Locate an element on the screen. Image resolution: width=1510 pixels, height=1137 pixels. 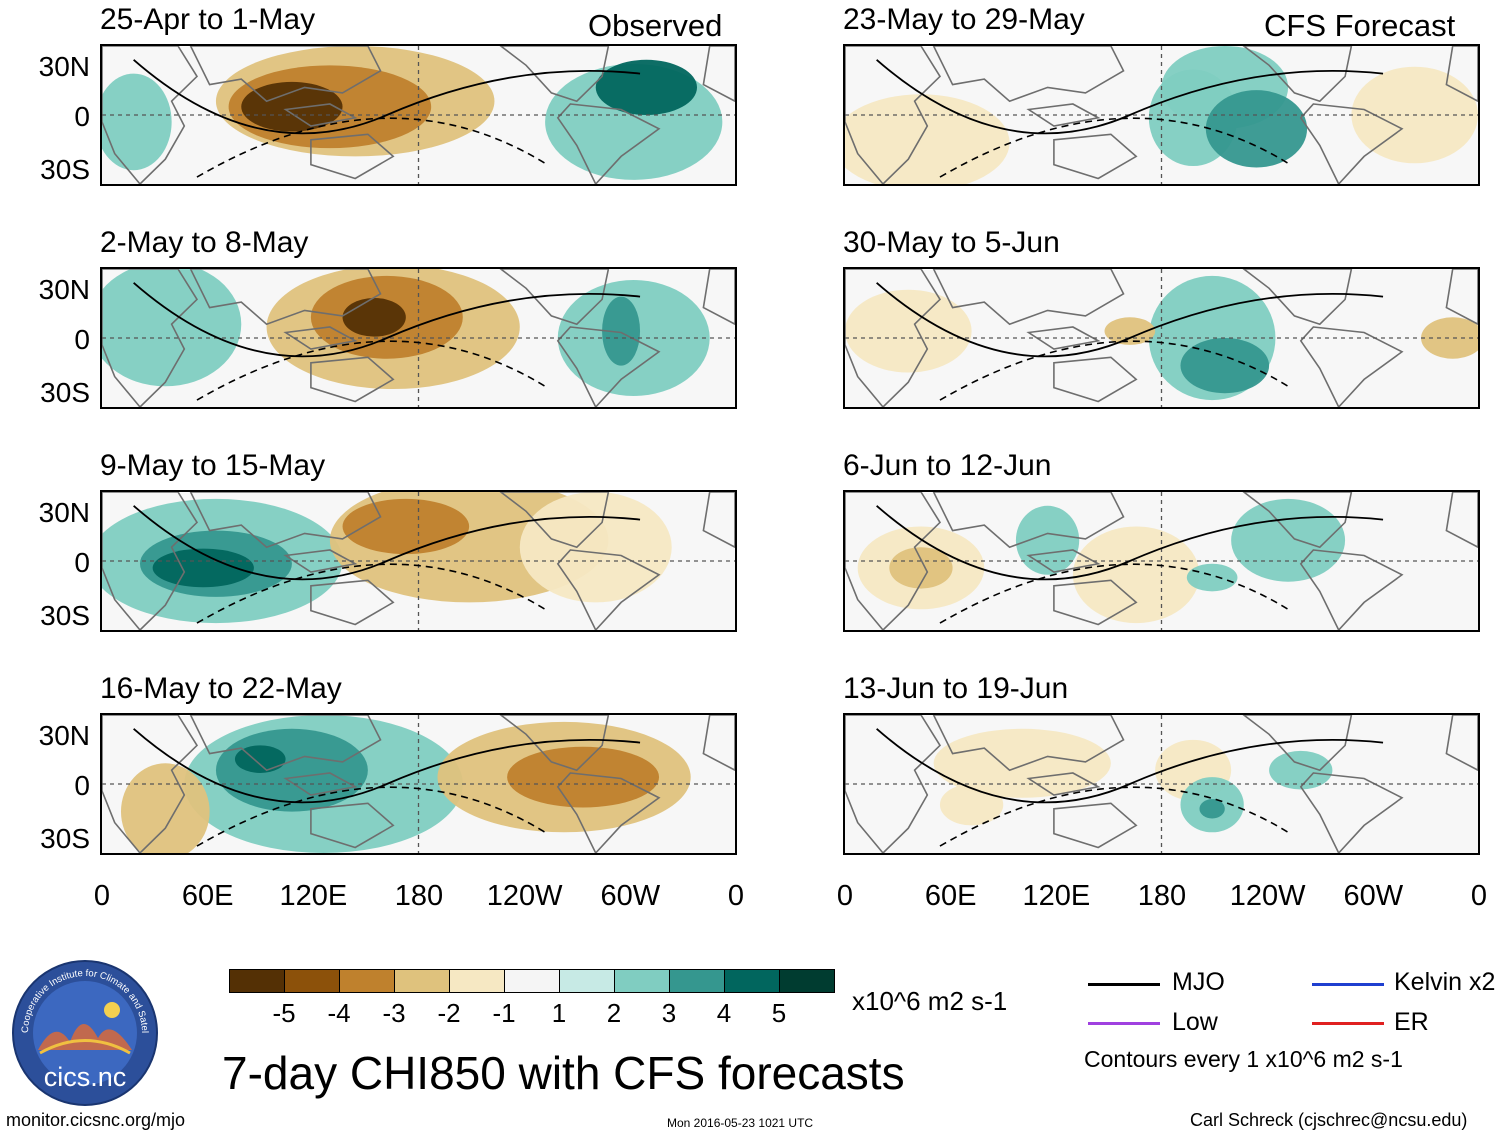
footer-author: Carl Schreck (cjschrec@ncsu.edu) is located at coordinates (1329, 1120).